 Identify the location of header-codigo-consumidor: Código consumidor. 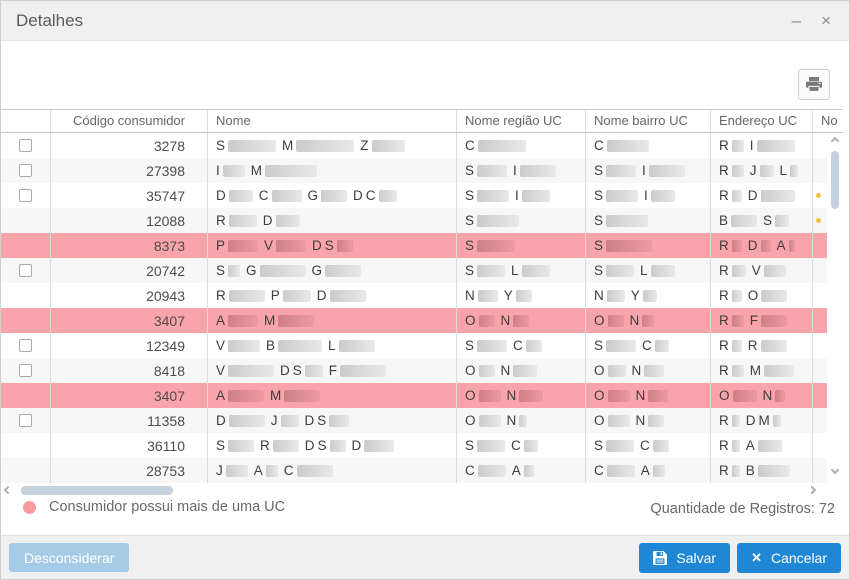
(129, 121).